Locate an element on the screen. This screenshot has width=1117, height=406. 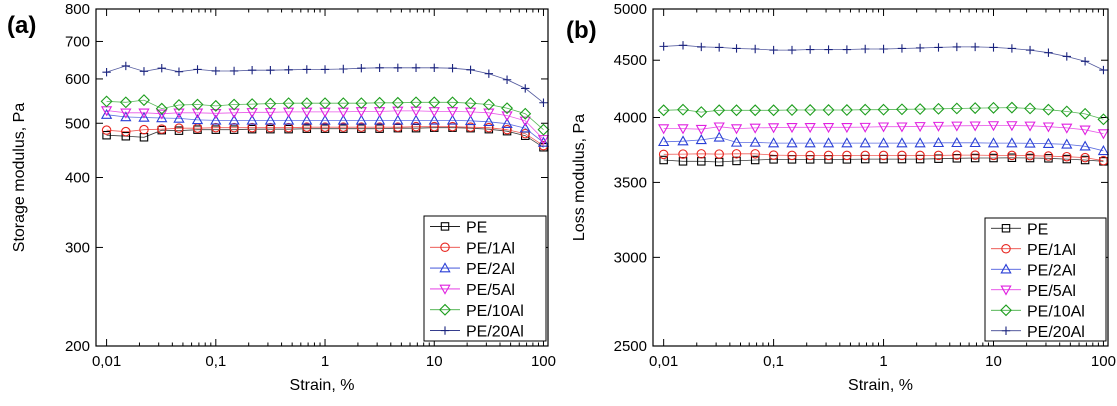
legend-entry: PE is located at coordinates (1019, 229).